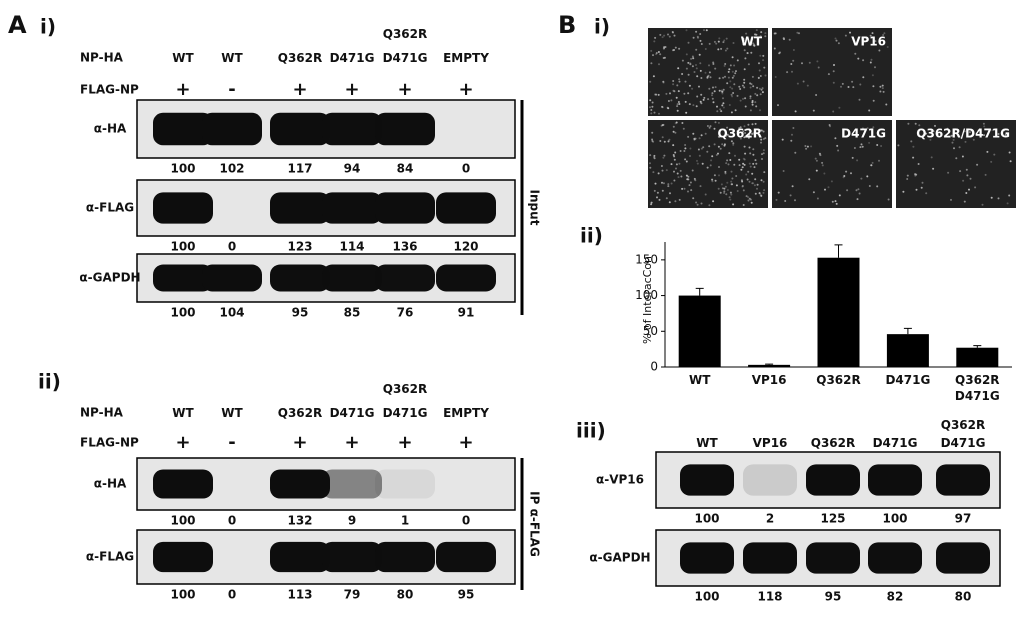 The image size is (1024, 618). What do you see at coordinates (650, 331) in the screenshot?
I see `y-tick-label: 50` at bounding box center [650, 331].